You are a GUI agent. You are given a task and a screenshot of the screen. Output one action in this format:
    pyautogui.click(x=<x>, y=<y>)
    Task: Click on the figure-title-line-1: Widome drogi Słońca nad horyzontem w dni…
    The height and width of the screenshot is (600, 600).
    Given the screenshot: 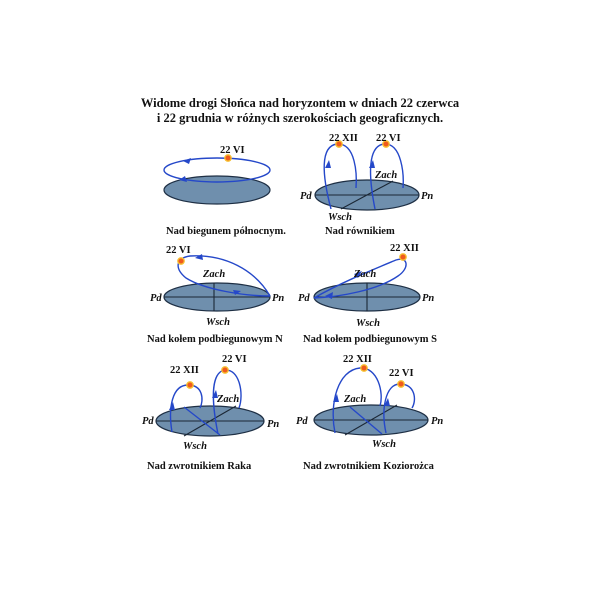 What is the action you would take?
    pyautogui.click(x=300, y=103)
    